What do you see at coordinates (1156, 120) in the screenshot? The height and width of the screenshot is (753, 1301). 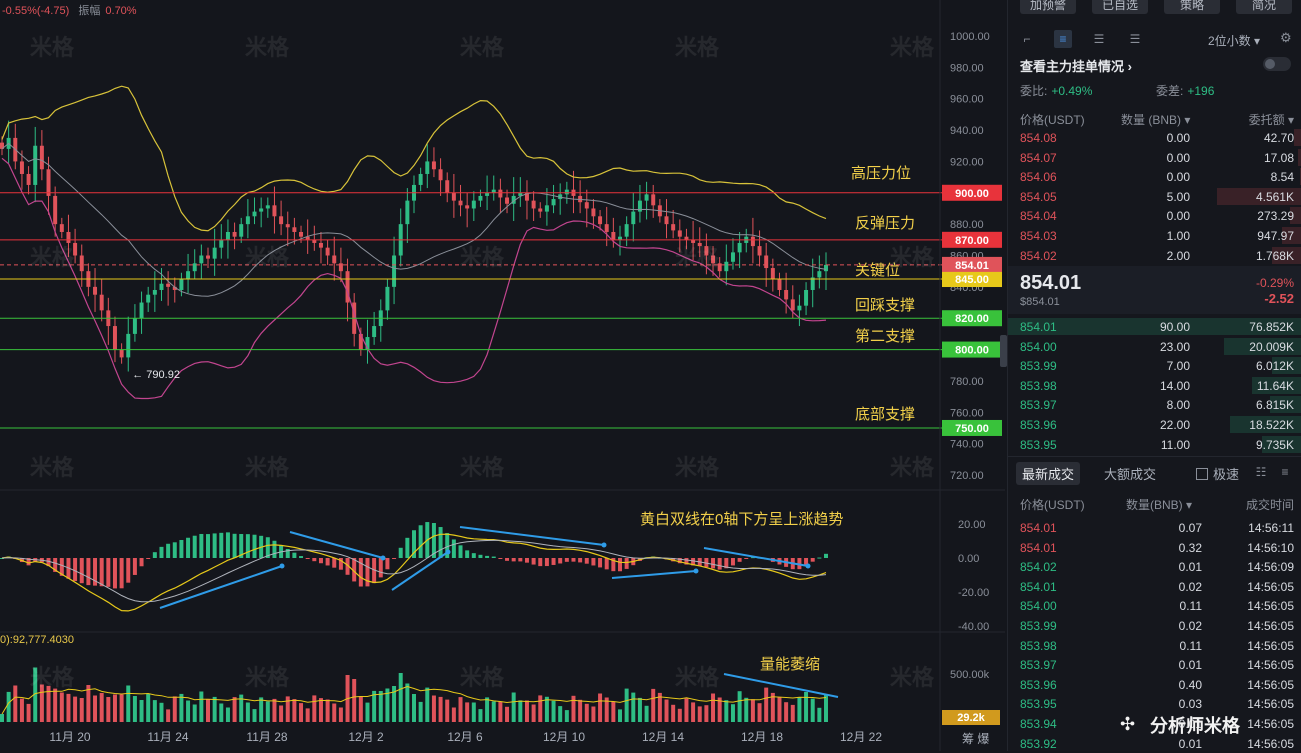 I see `ob-header-qty: 数量 (BNB) ▾` at bounding box center [1156, 120].